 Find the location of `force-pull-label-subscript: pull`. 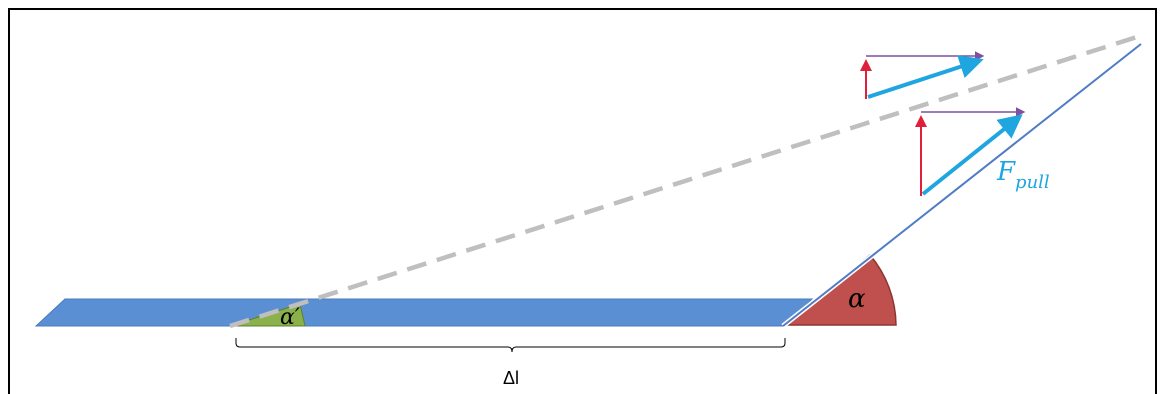

force-pull-label-subscript: pull is located at coordinates (1032, 182).